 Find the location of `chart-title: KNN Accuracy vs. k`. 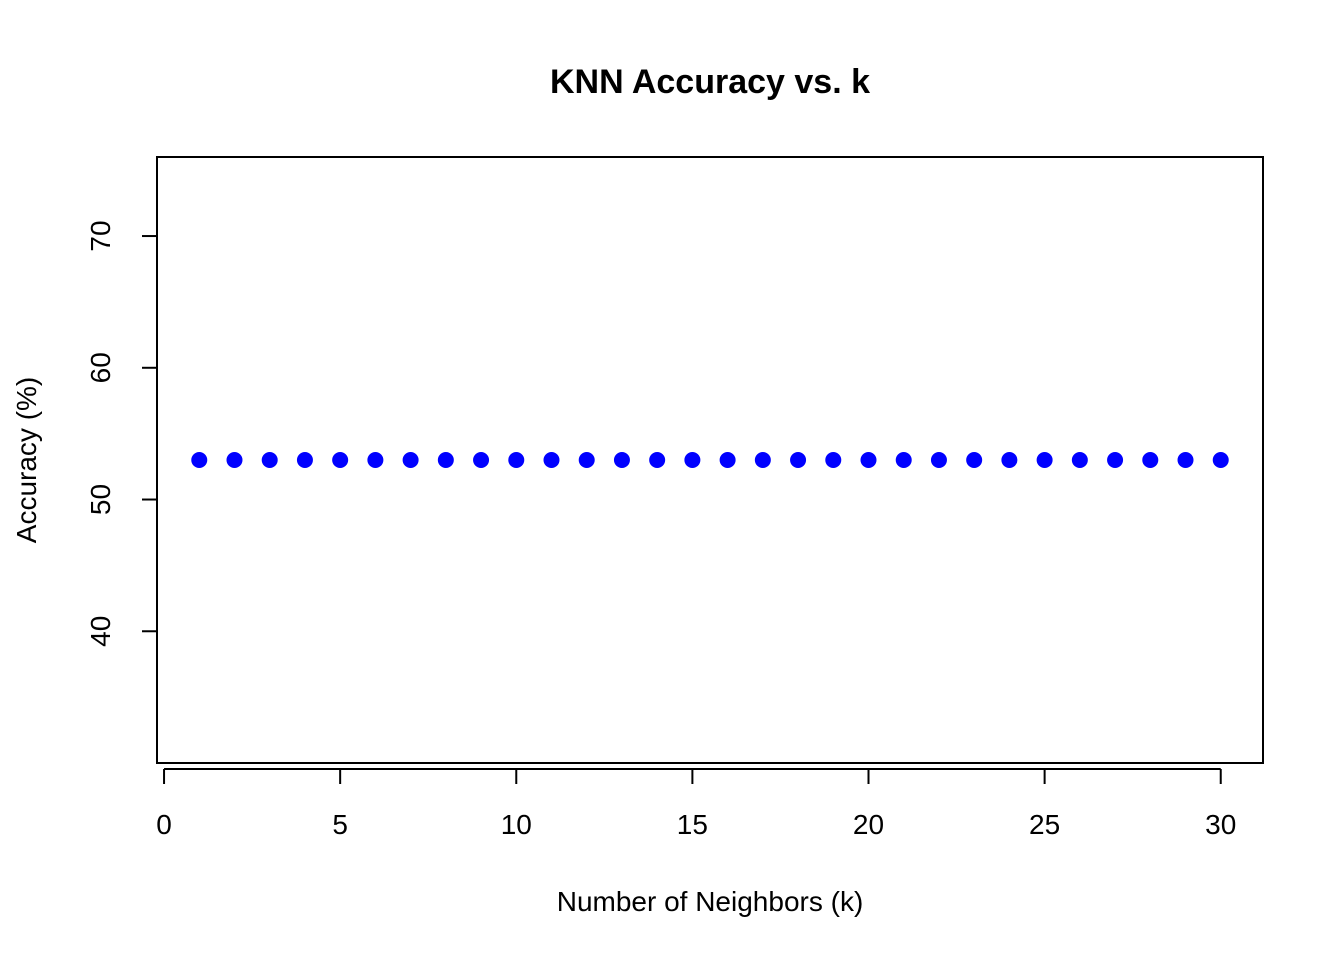

chart-title: KNN Accuracy vs. k is located at coordinates (710, 82).